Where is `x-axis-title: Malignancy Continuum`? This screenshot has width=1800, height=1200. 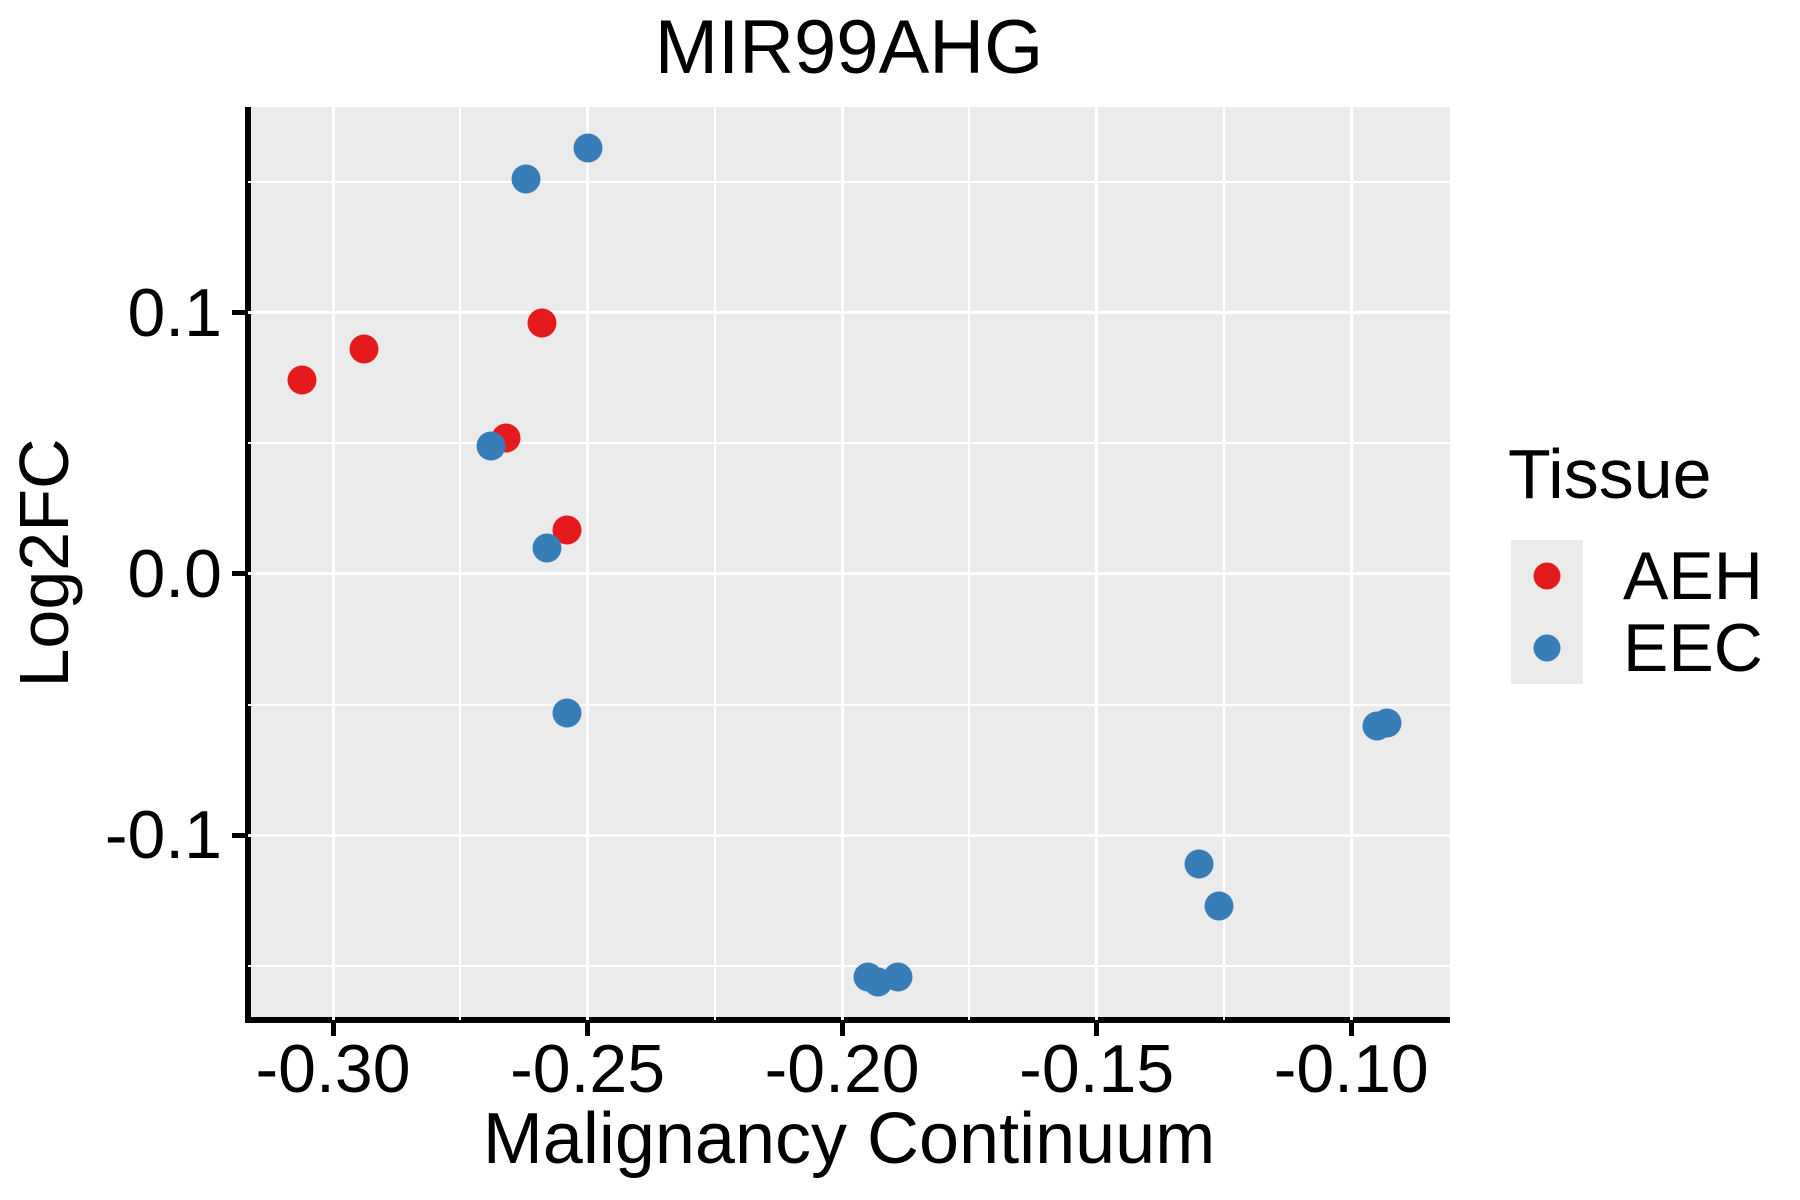 x-axis-title: Malignancy Continuum is located at coordinates (849, 1139).